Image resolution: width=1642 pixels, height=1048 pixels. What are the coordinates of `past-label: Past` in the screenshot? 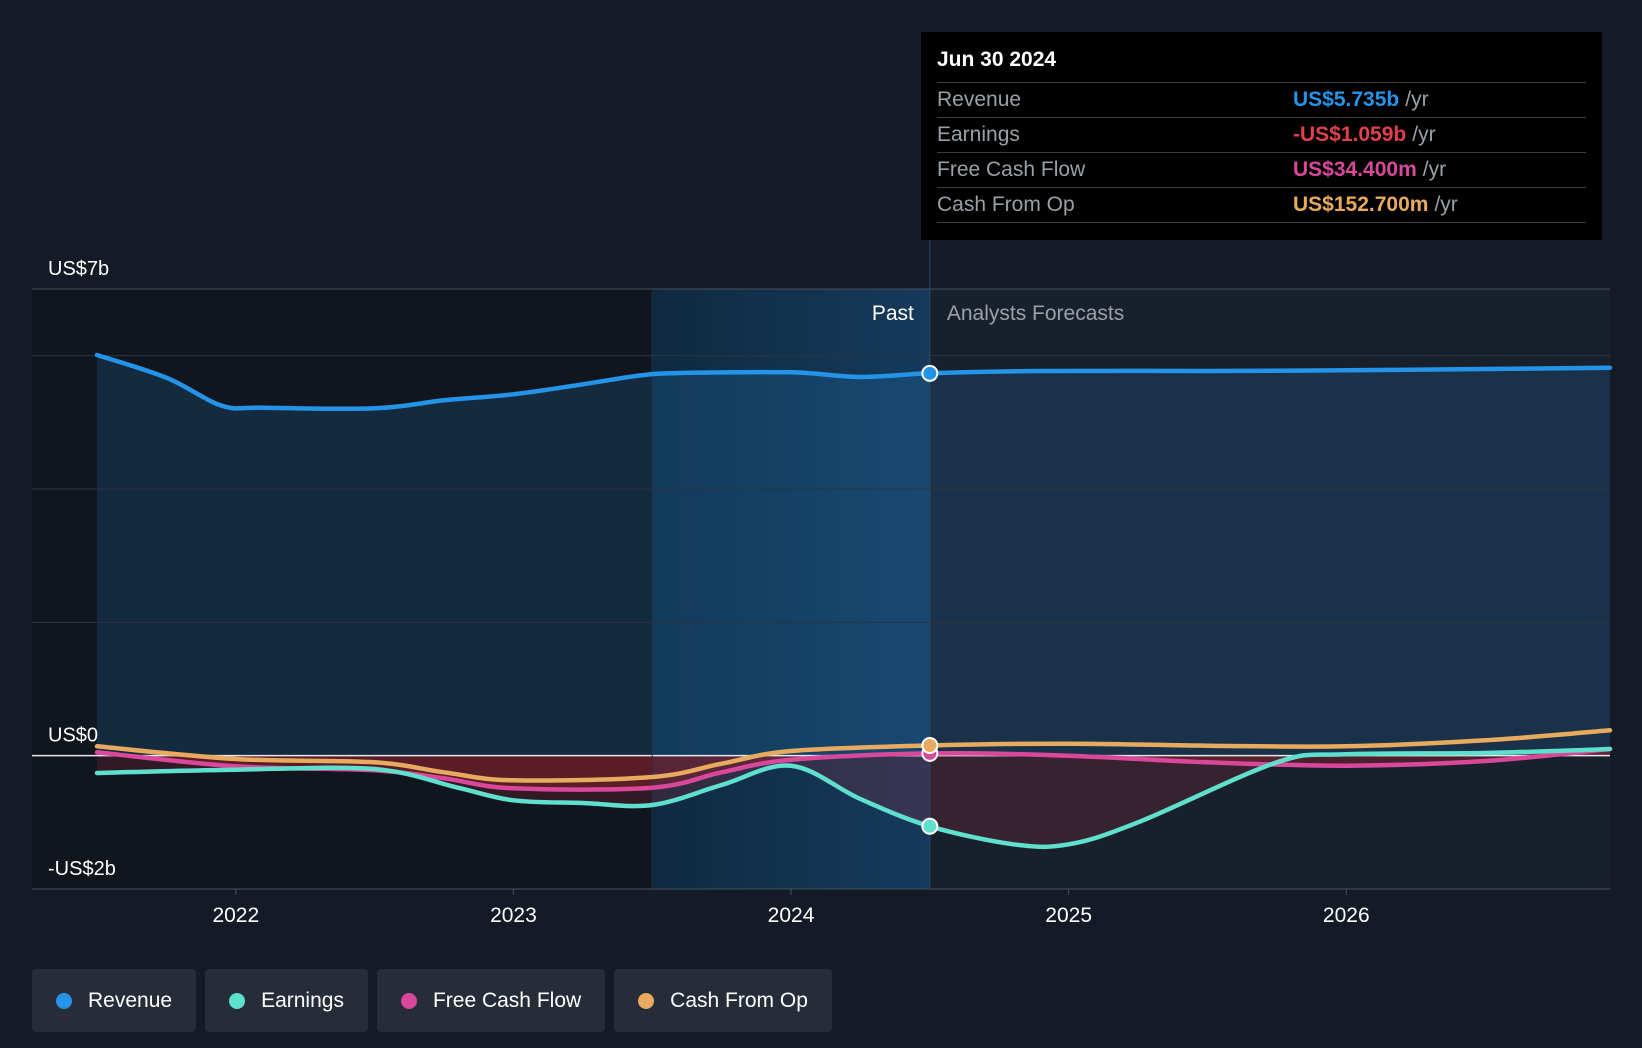 It's located at (893, 313).